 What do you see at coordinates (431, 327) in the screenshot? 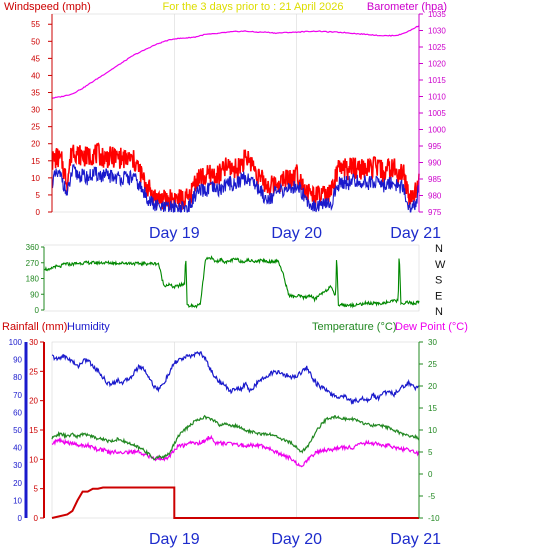
I see `dewpoint-axis-label: Dew Point (°C)` at bounding box center [431, 327].